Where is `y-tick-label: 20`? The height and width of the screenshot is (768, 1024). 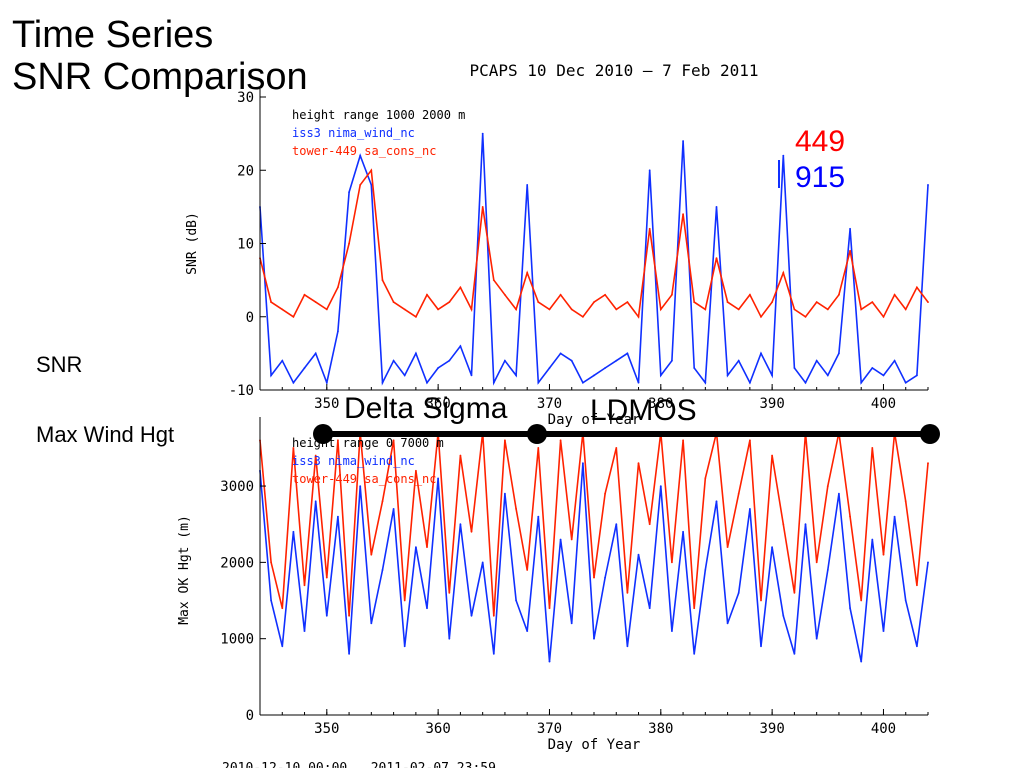 y-tick-label: 20 is located at coordinates (245, 171).